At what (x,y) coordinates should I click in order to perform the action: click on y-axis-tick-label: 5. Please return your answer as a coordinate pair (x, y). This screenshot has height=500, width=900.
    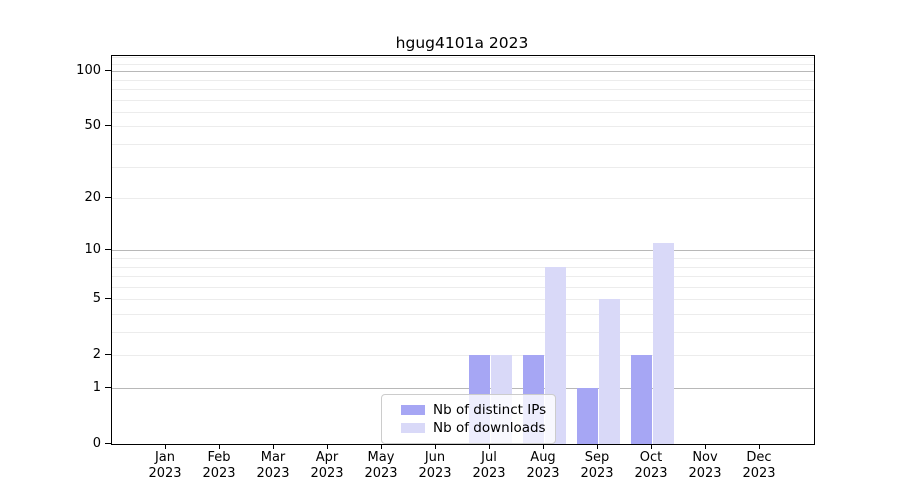
    Looking at the image, I should click on (96, 298).